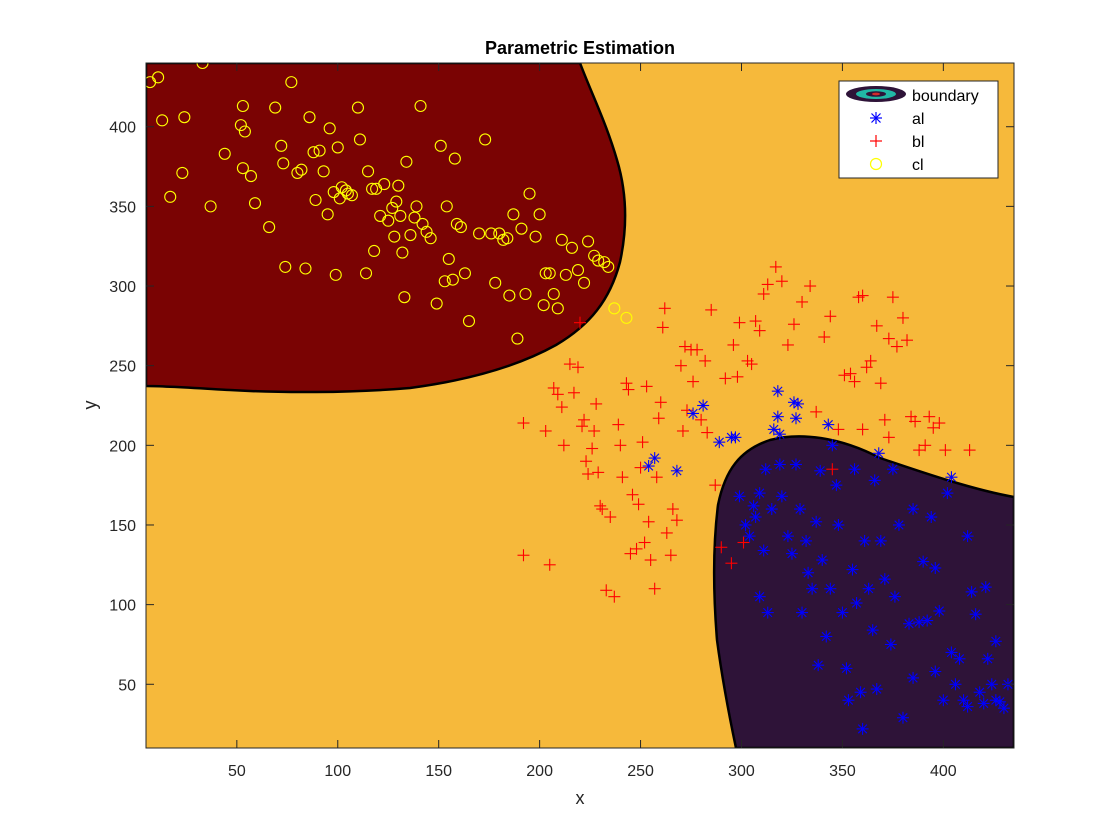 This screenshot has width=1120, height=840. I want to click on legend-label-al: al, so click(918, 119).